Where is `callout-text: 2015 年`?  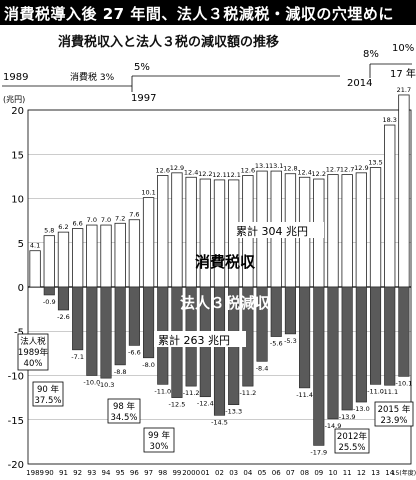 callout-text: 2015 年 is located at coordinates (394, 409).